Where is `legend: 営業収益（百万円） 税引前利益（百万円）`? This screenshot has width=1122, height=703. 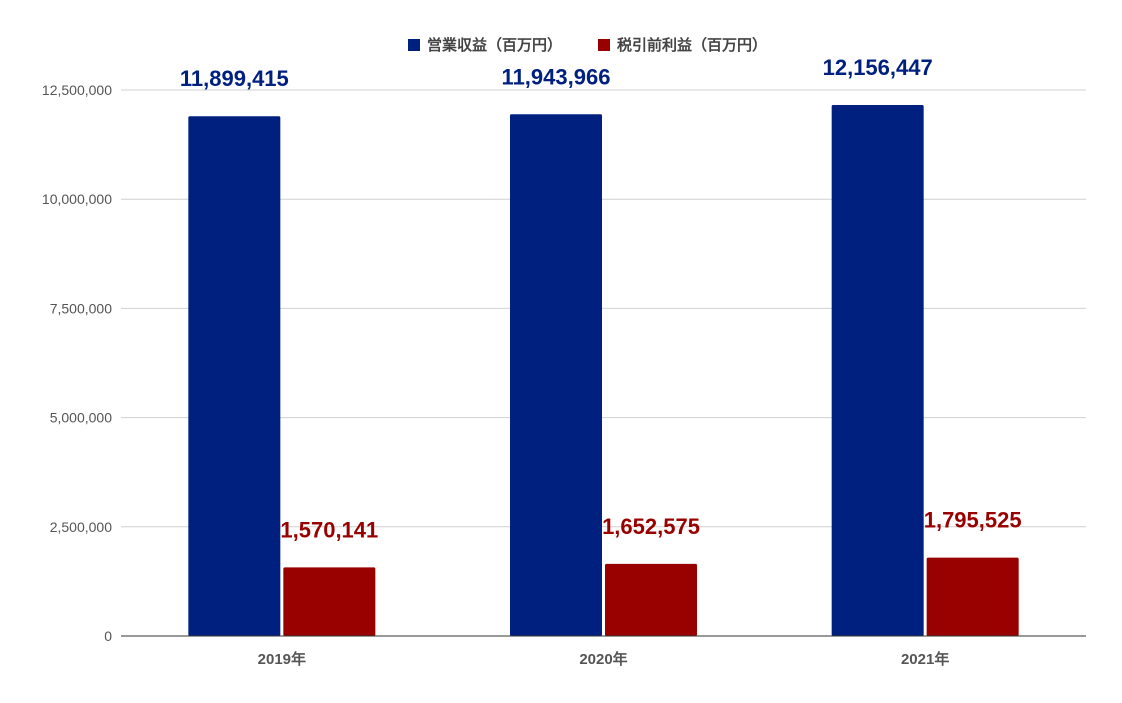 legend: 営業収益（百万円） 税引前利益（百万円） is located at coordinates (587, 45).